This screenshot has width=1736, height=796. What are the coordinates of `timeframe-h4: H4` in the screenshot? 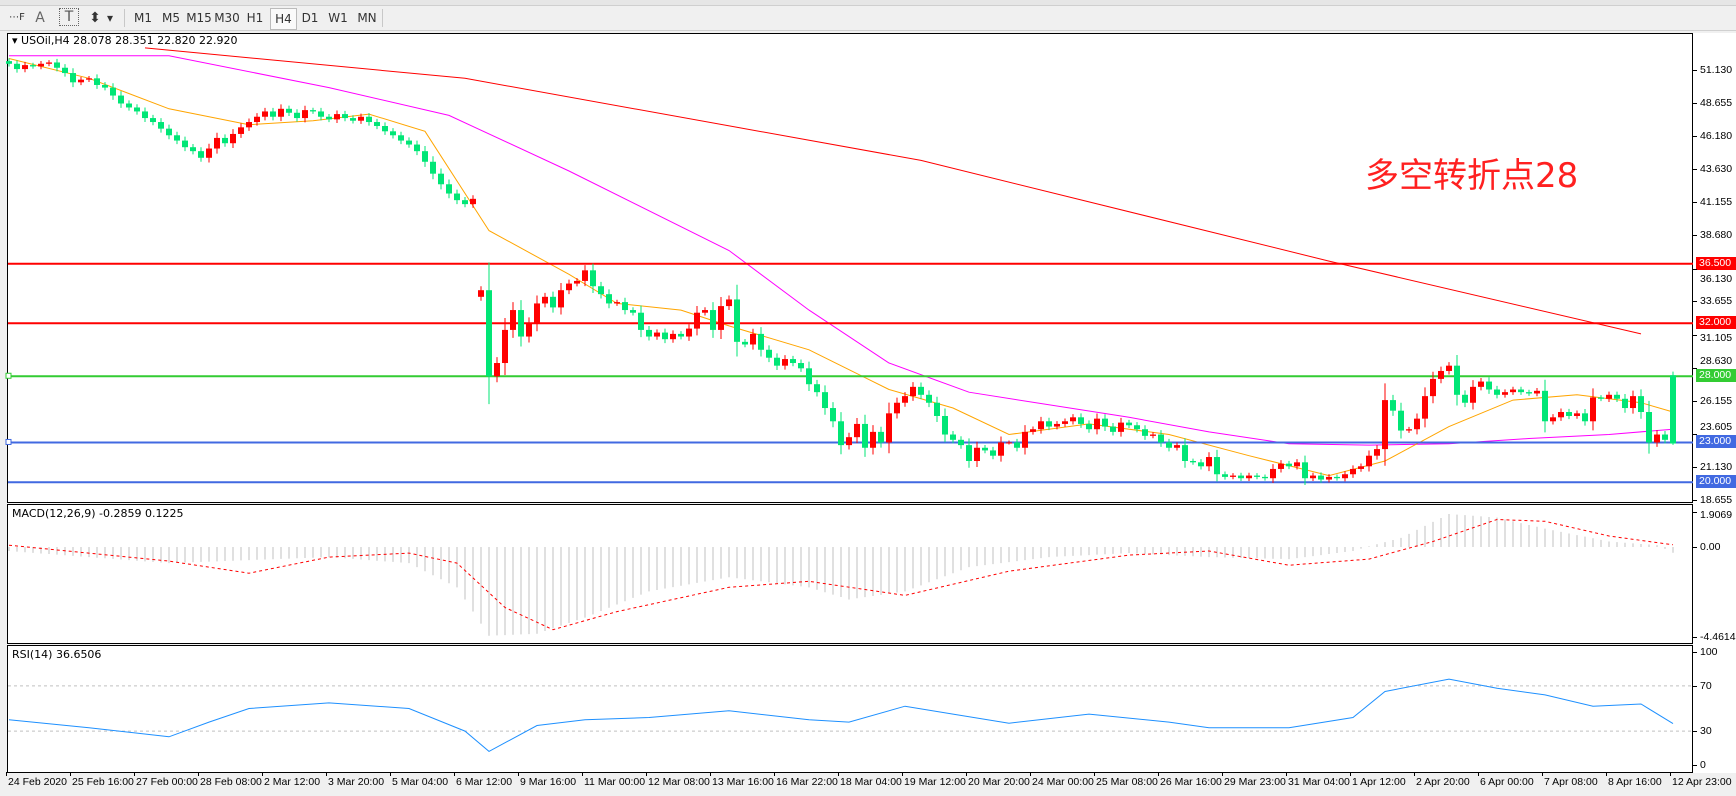 It's located at (283, 19).